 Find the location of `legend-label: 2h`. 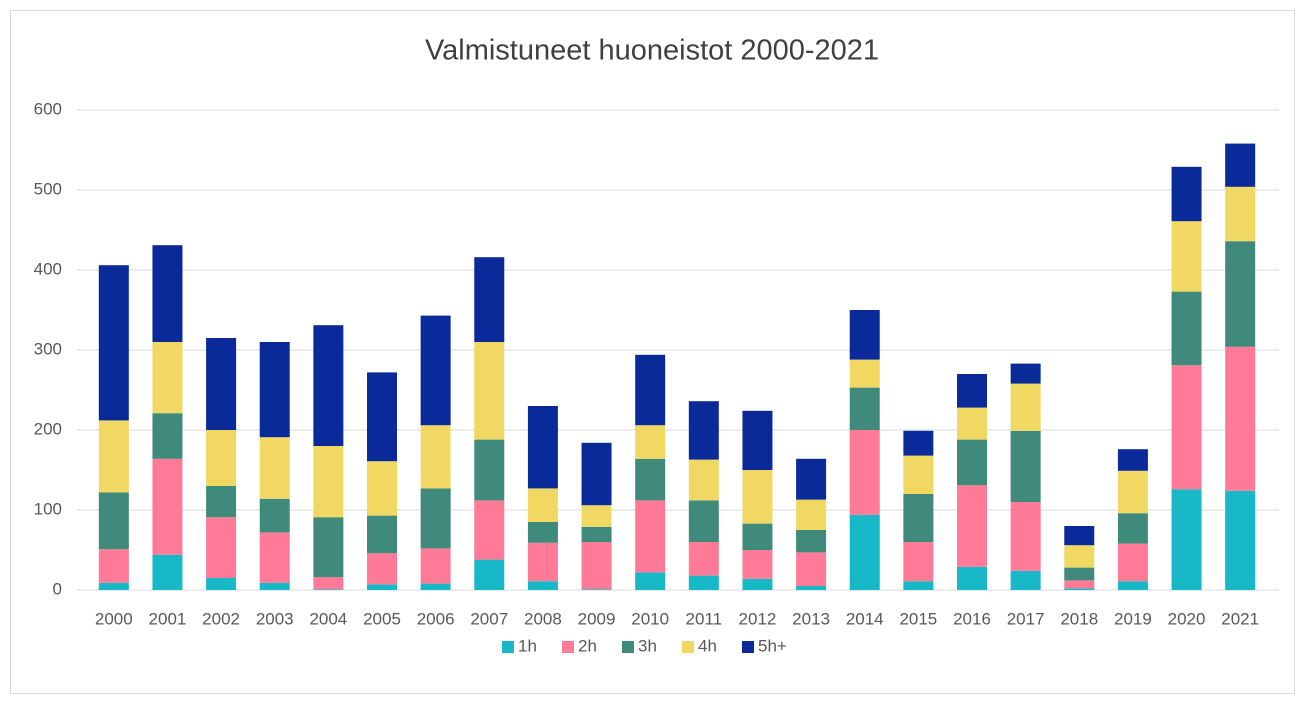

legend-label: 2h is located at coordinates (587, 645).